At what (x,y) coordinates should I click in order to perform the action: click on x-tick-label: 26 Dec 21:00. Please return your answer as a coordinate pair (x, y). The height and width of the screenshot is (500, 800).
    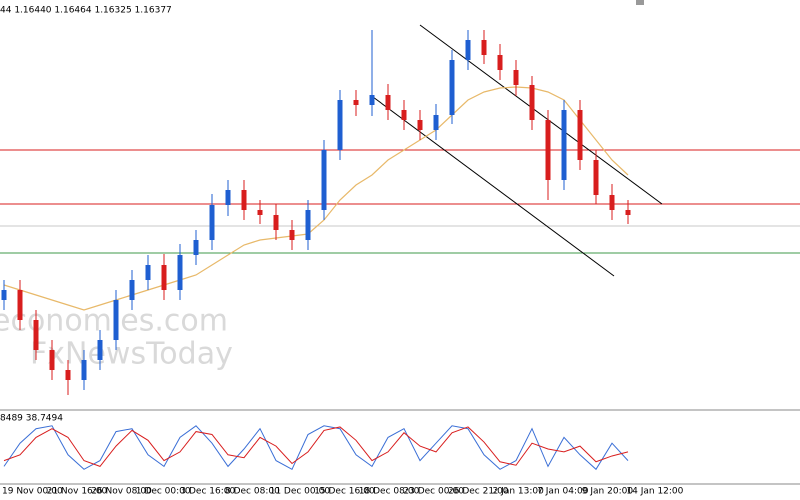
    Looking at the image, I should click on (478, 492).